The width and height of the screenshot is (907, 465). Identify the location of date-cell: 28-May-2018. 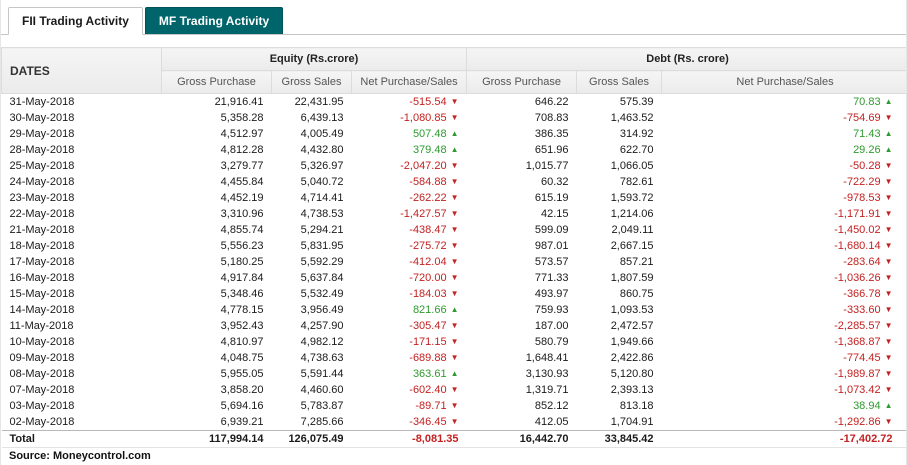
(42, 150).